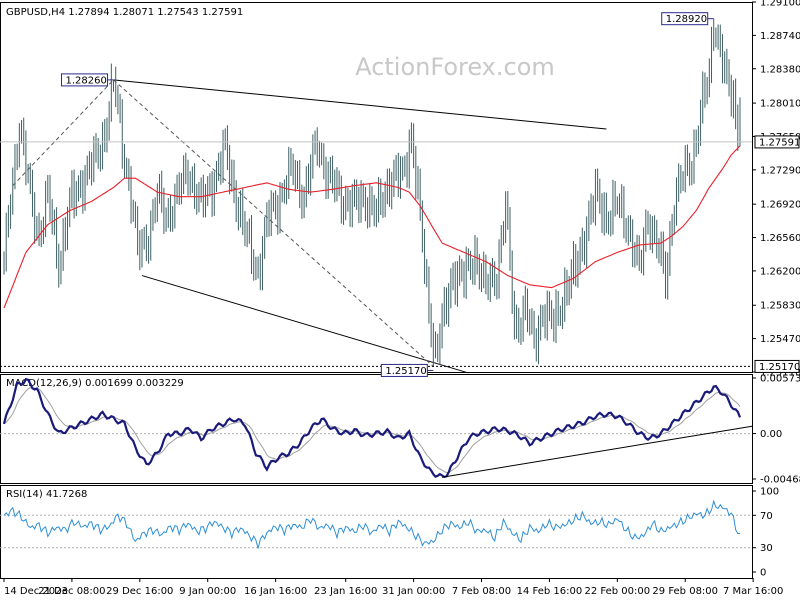 This screenshot has height=600, width=800. What do you see at coordinates (550, 591) in the screenshot?
I see `time-tick-label: 14 Feb 16:00` at bounding box center [550, 591].